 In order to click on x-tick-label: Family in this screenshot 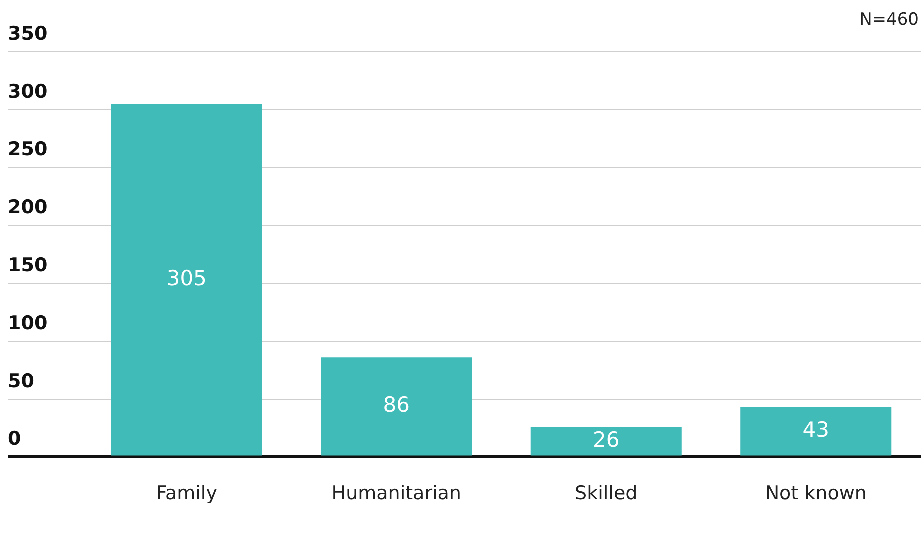, I will do `click(187, 493)`.